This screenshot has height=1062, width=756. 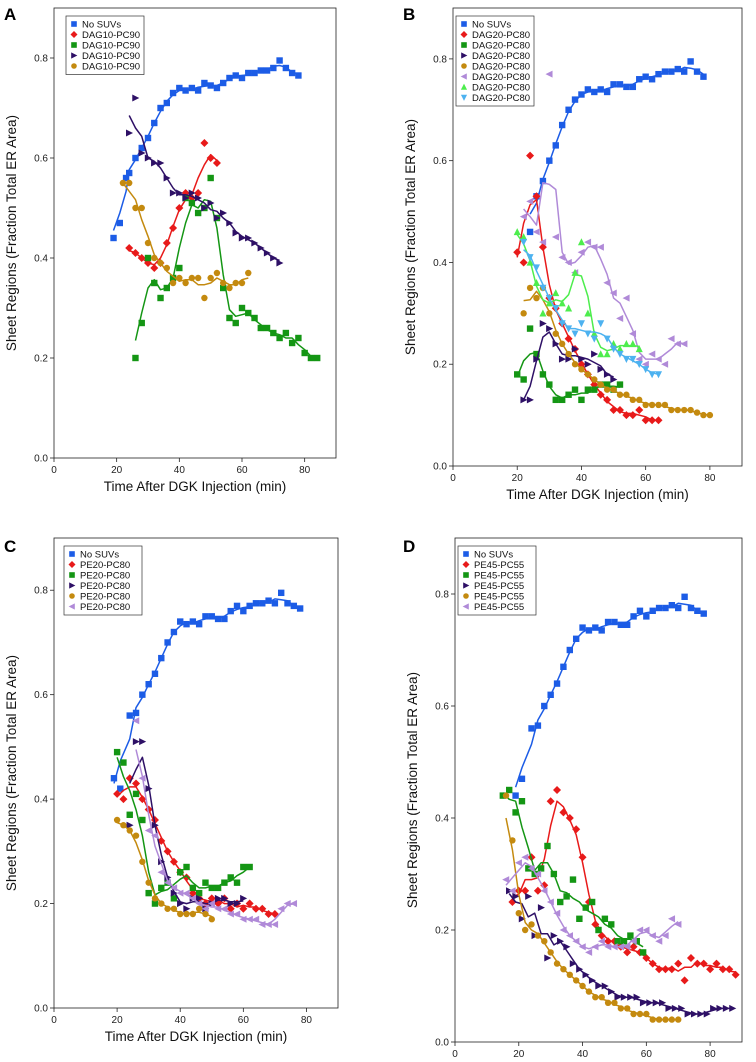 What do you see at coordinates (518, 478) in the screenshot?
I see `x-tick-label: 20` at bounding box center [518, 478].